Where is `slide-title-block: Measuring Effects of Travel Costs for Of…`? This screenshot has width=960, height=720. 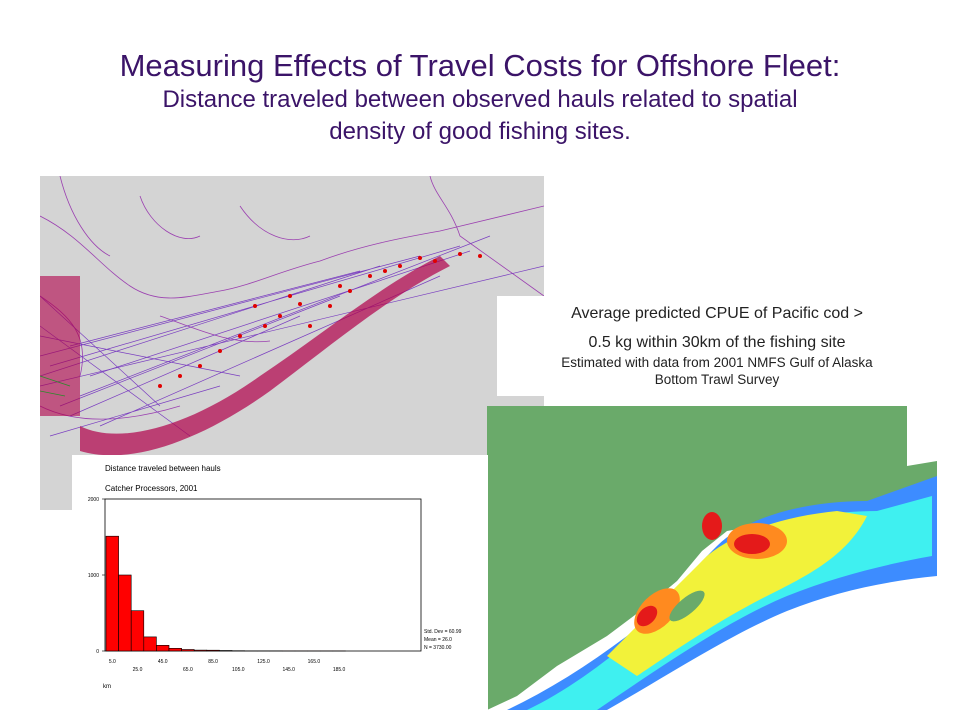
slide-title-block: Measuring Effects of Travel Costs for Of… is located at coordinates (480, 98).